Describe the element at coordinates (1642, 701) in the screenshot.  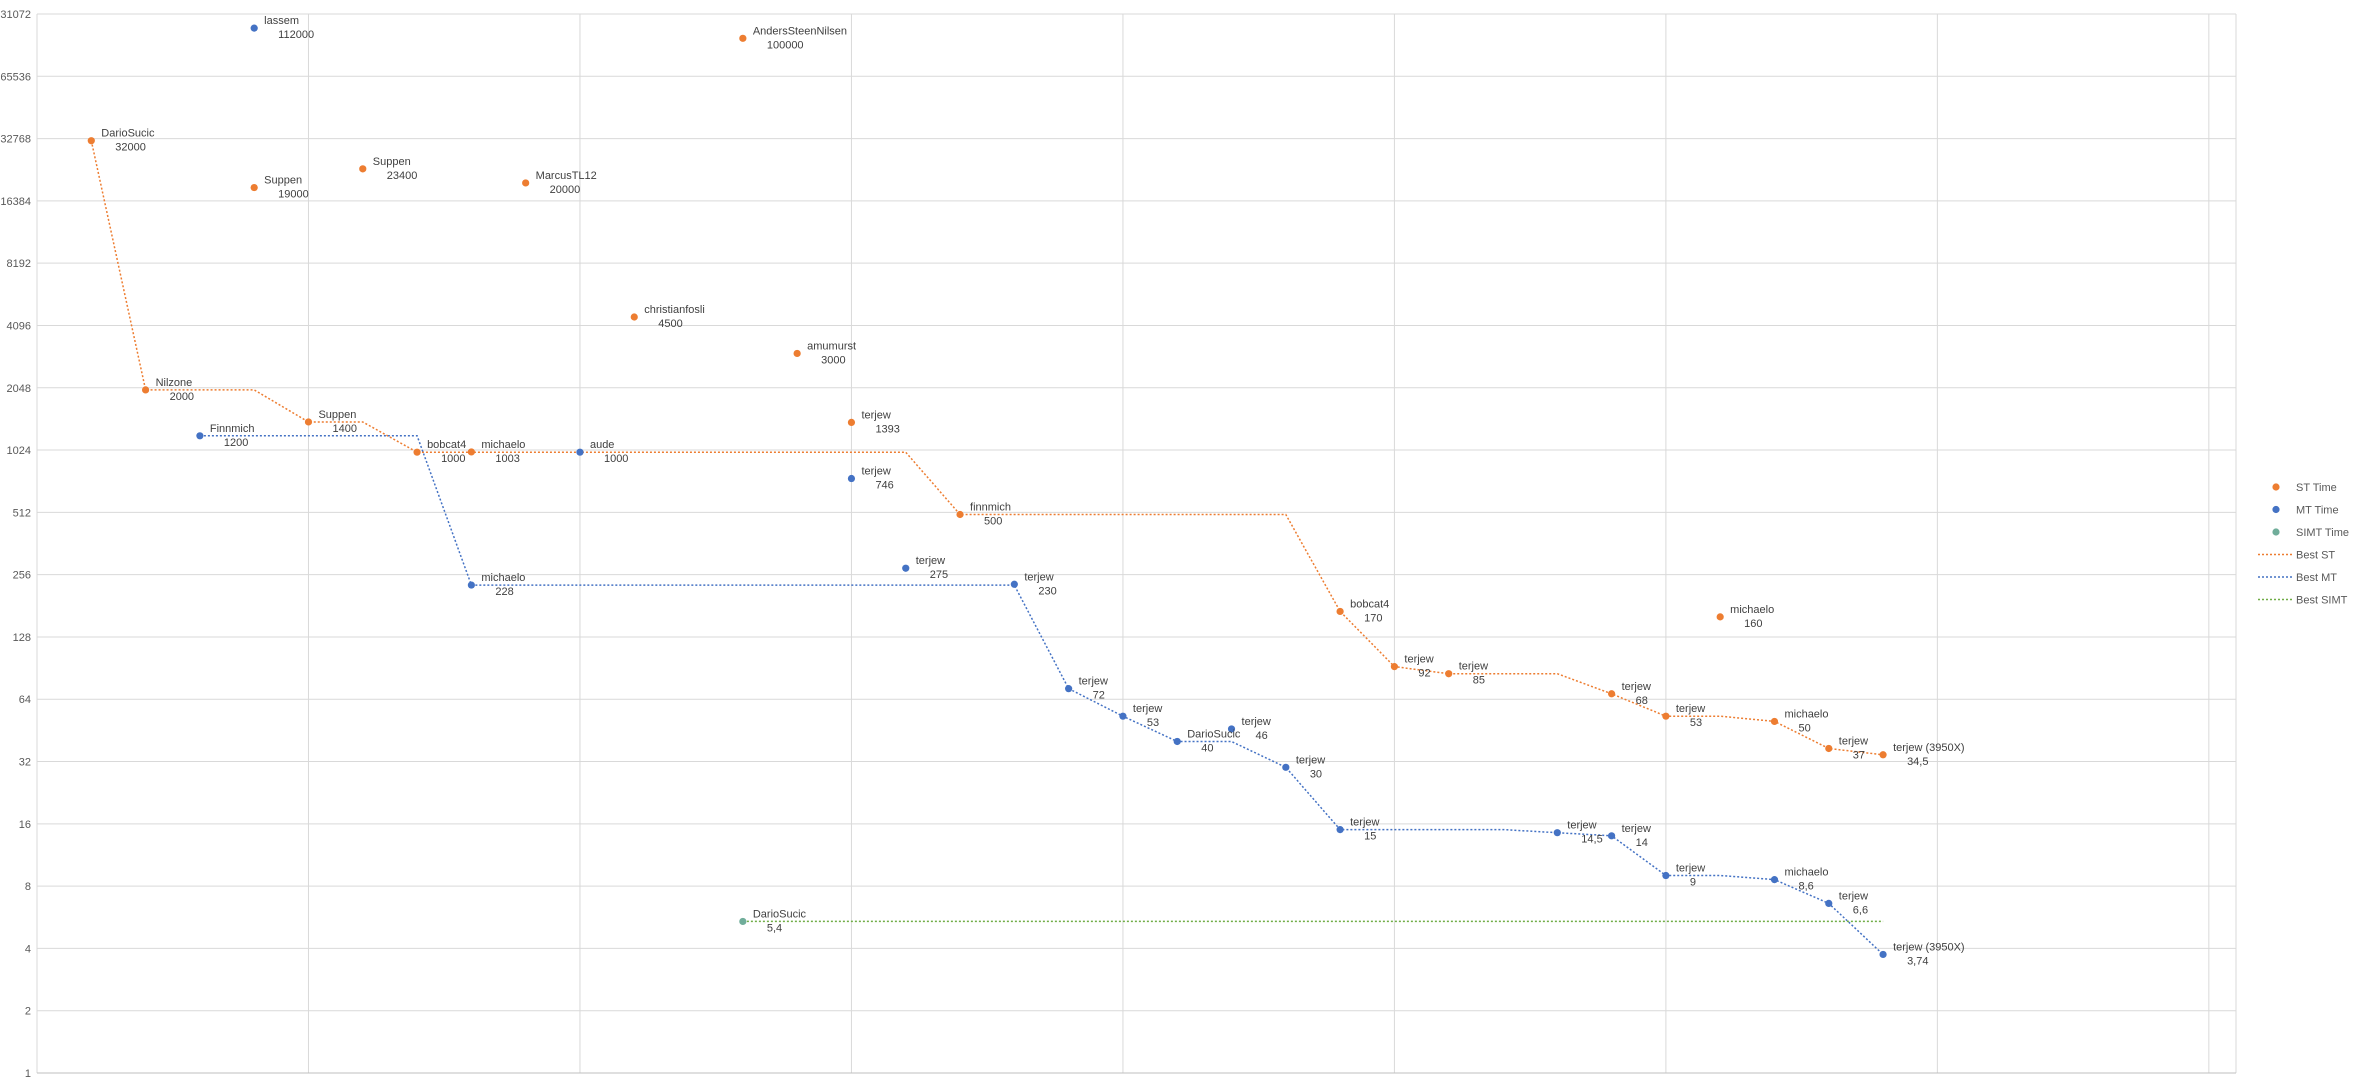
I see `data-label-value: 68` at that location.